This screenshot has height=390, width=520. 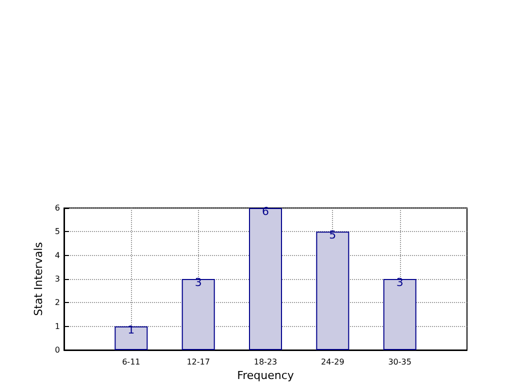 What do you see at coordinates (57, 279) in the screenshot?
I see `y-tick-label: 3` at bounding box center [57, 279].